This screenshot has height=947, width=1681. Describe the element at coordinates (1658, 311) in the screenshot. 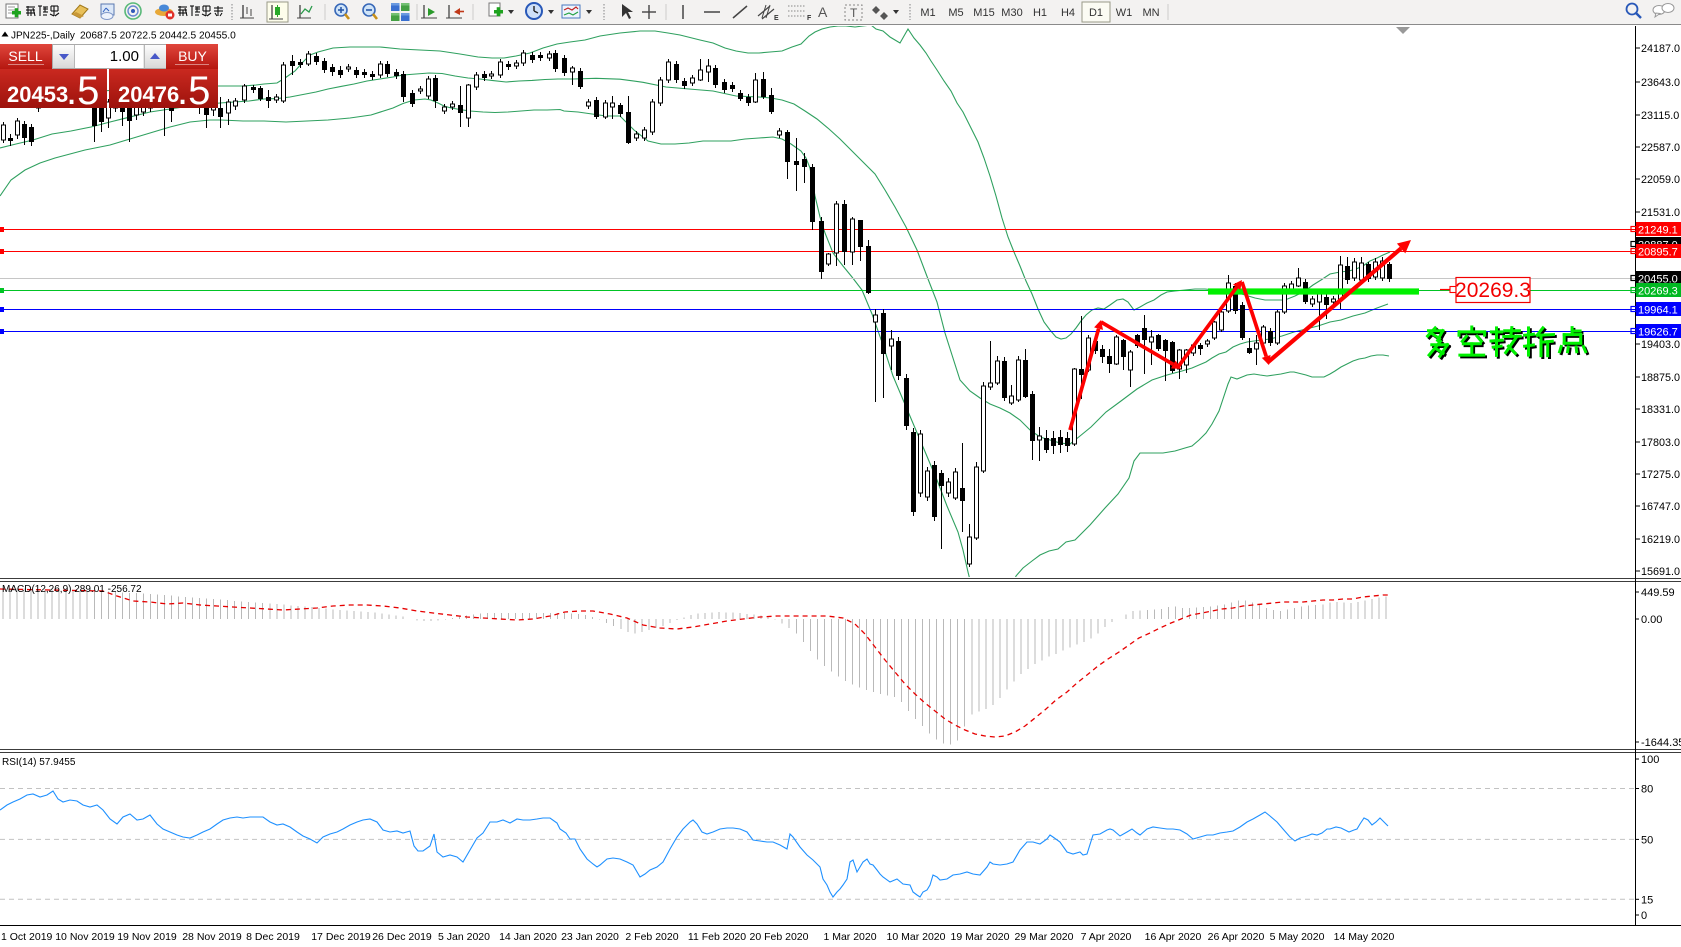

I see `svg-text: 19964.1` at that location.